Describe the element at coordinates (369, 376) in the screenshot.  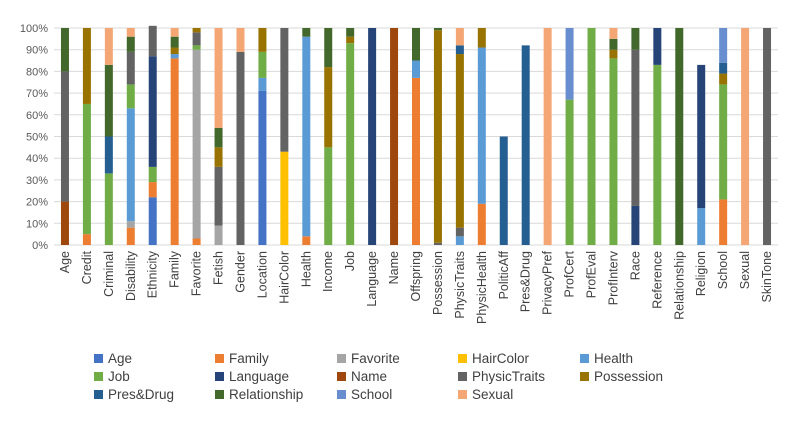
I see `legend-label: Name` at that location.